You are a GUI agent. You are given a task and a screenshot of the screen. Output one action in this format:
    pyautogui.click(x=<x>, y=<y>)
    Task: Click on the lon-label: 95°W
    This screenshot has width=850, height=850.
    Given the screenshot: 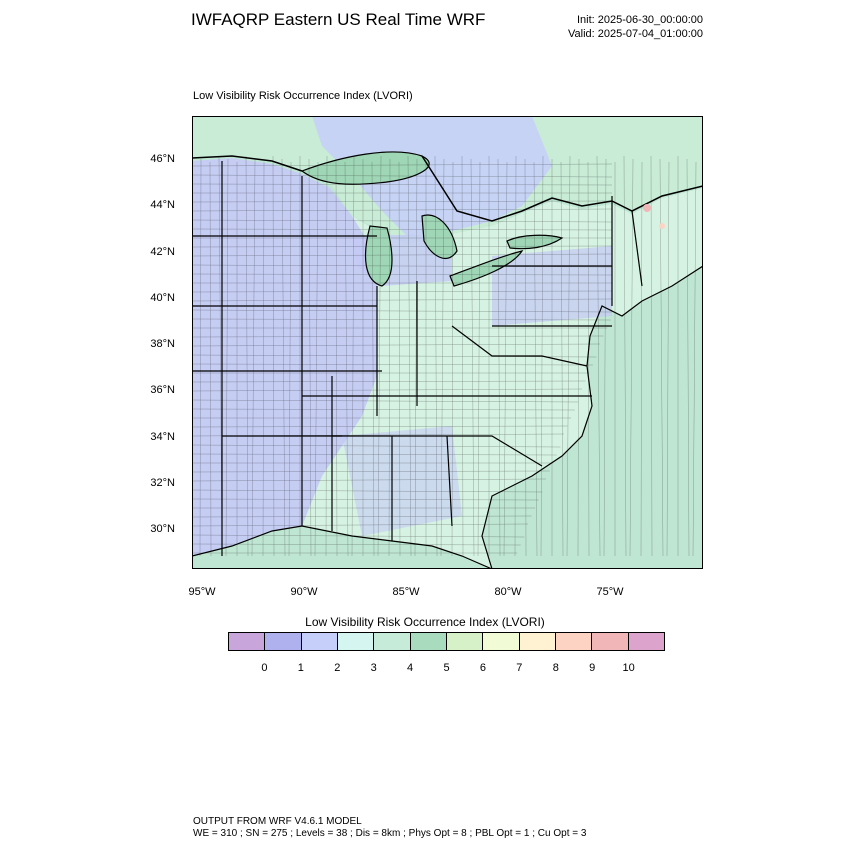 What is the action you would take?
    pyautogui.click(x=202, y=592)
    